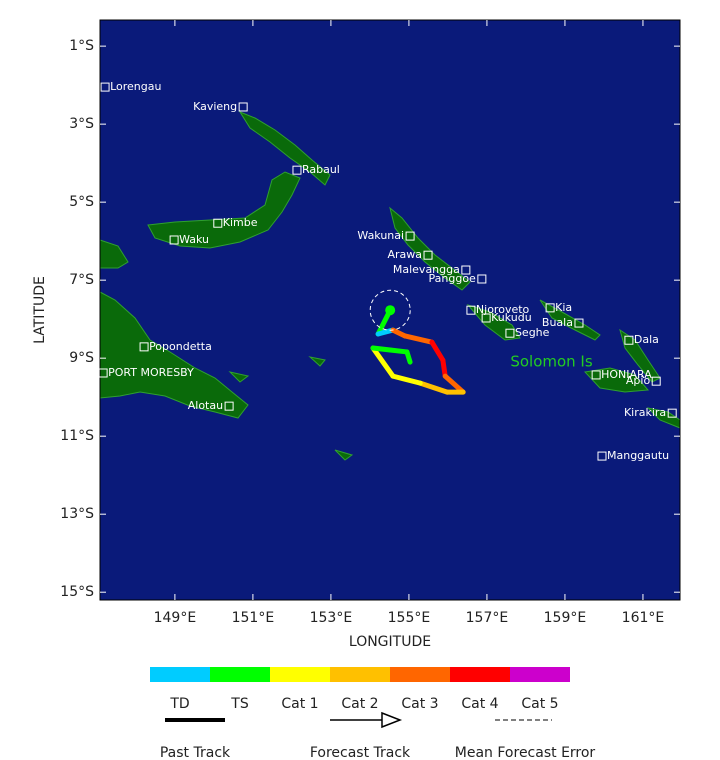 The width and height of the screenshot is (720, 760). I want to click on legend-error: Mean Forecast Error, so click(525, 752).